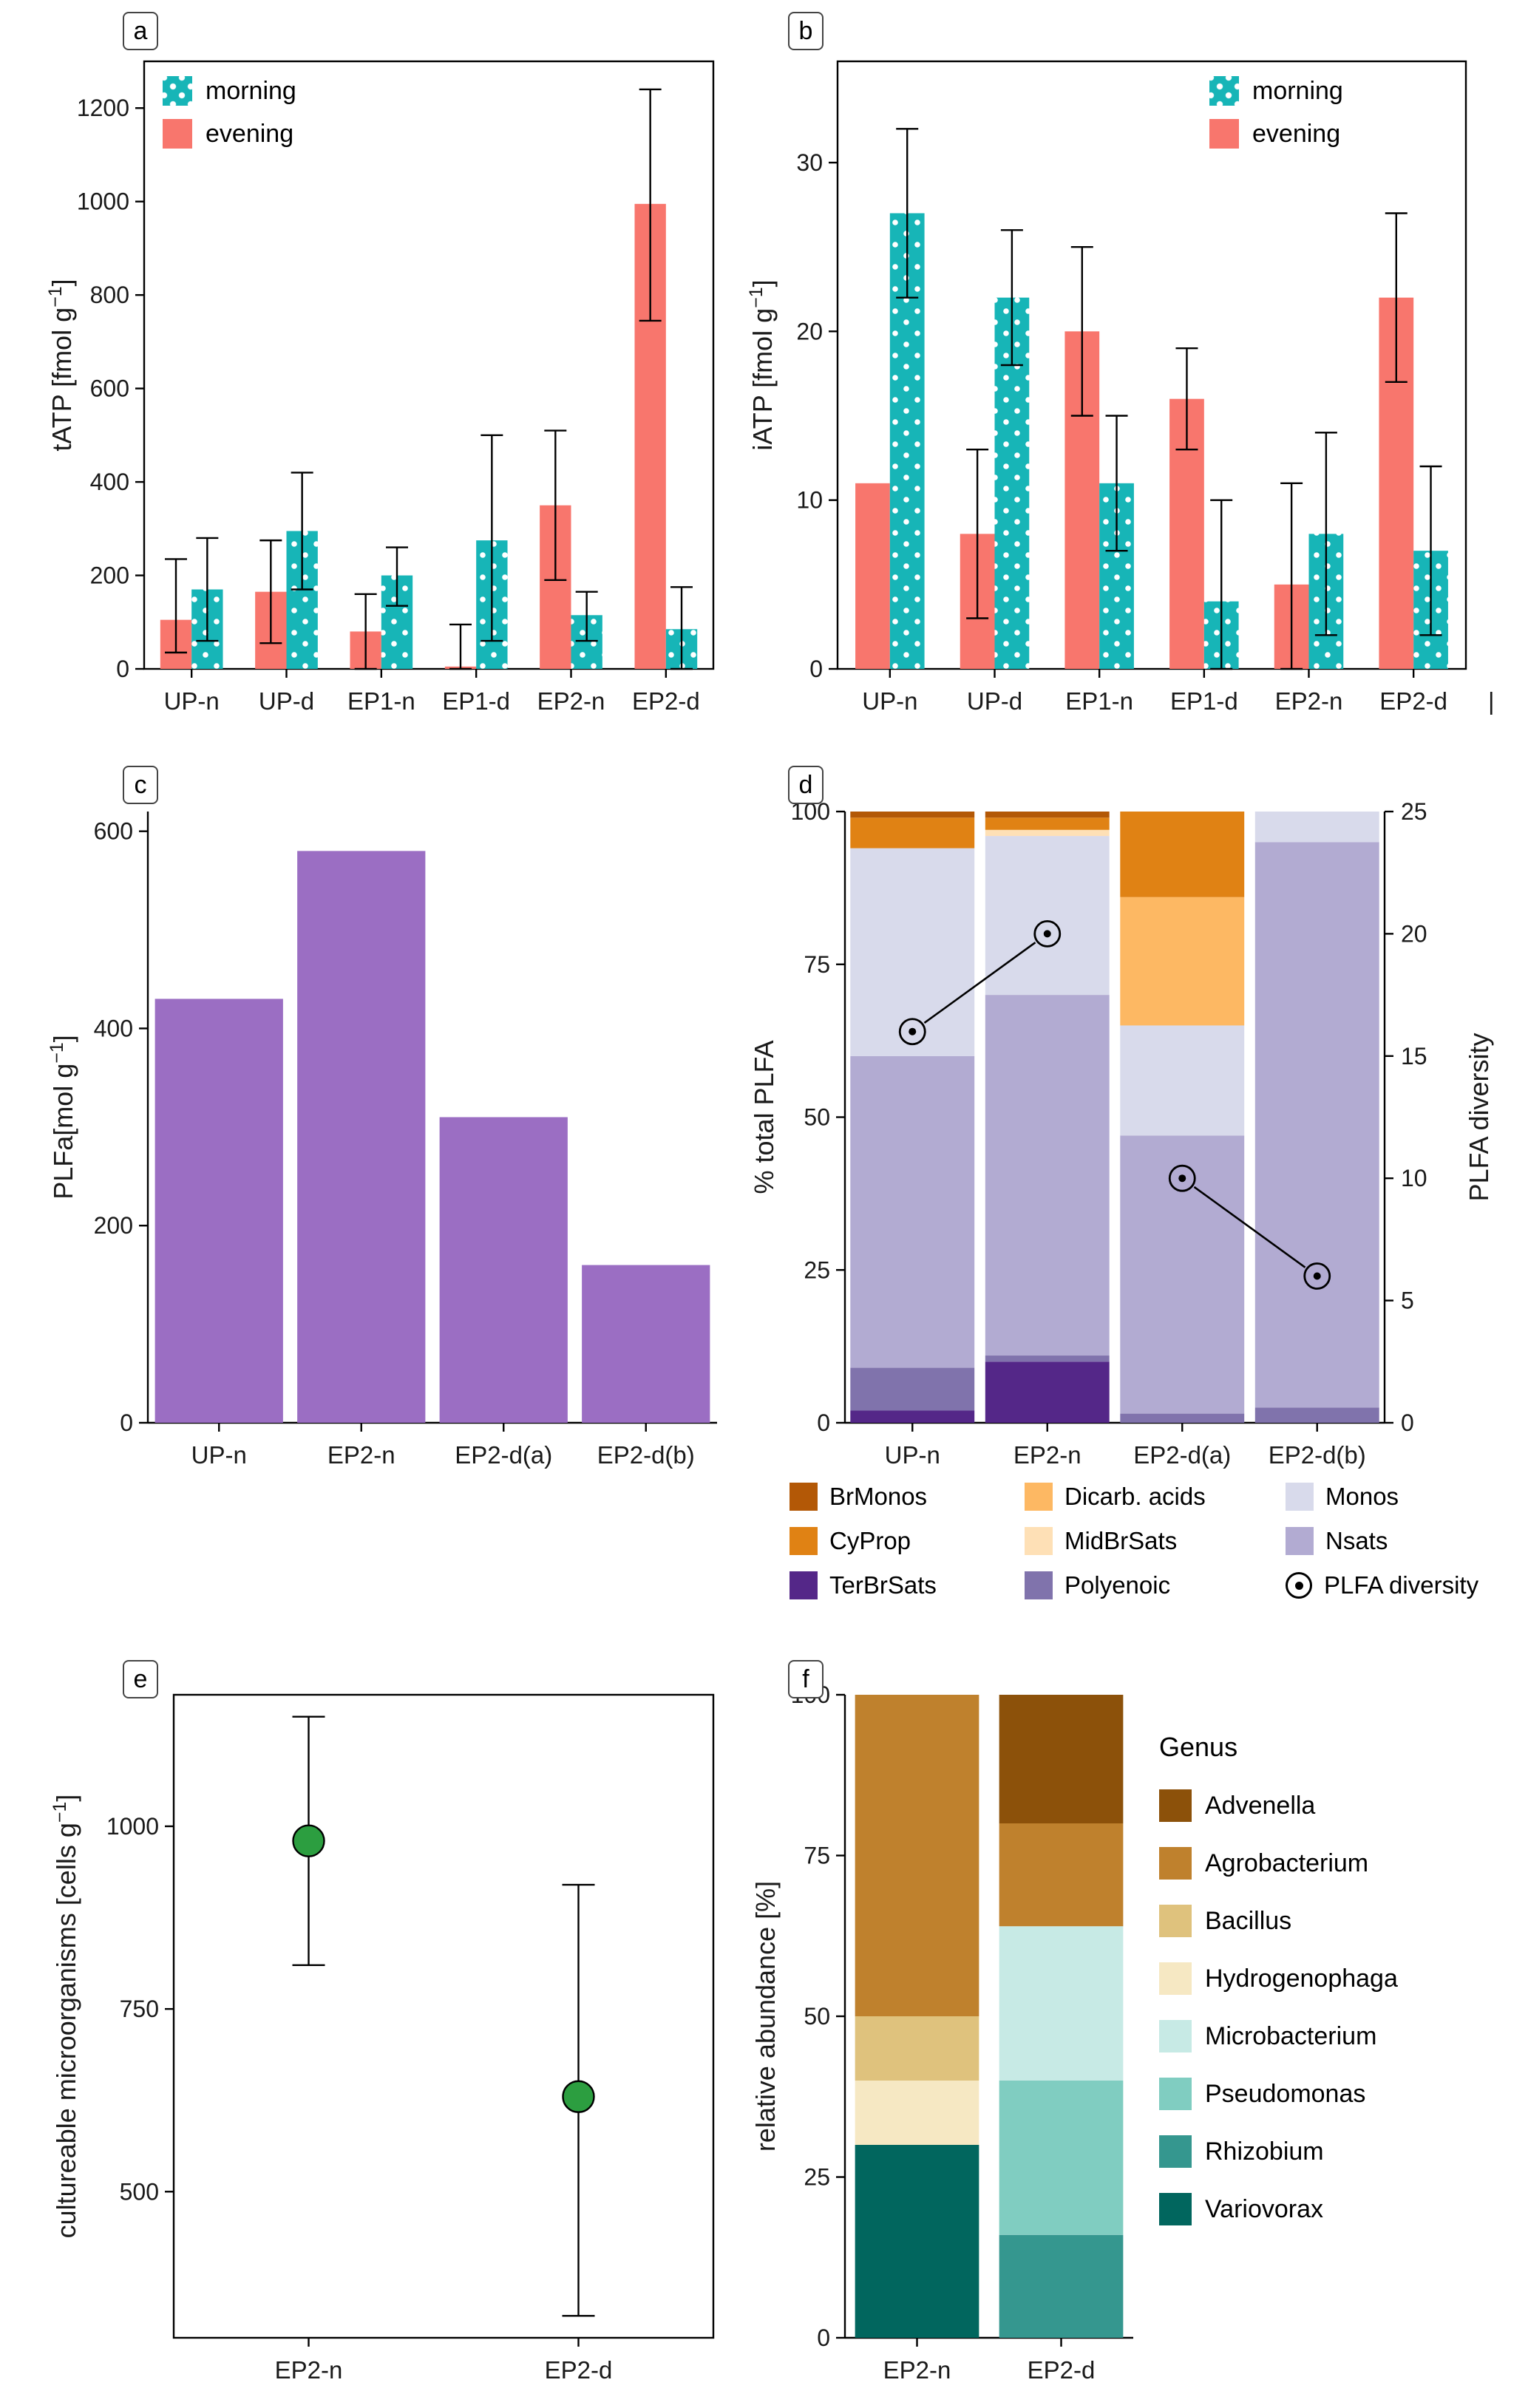 This screenshot has height=2408, width=1528. I want to click on rhizobium-label: Rhizobium, so click(1264, 2151).